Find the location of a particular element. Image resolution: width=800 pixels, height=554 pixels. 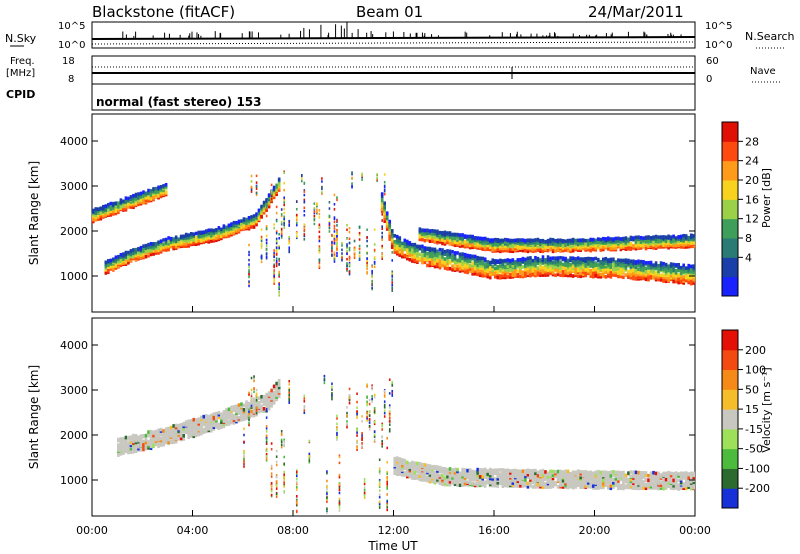

freq-label-line1: Freq. is located at coordinates (22, 61).